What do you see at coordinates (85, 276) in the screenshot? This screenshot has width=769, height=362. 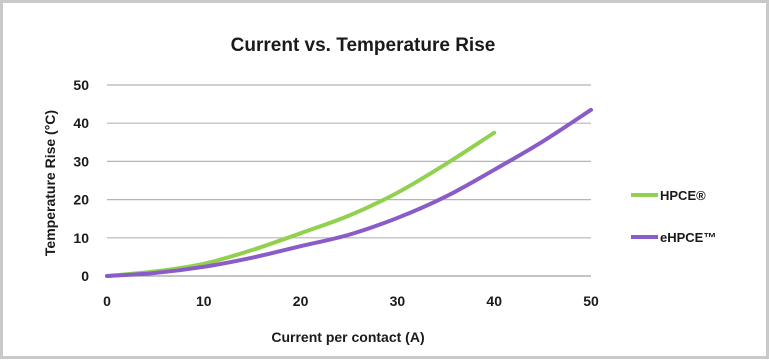 I see `y-tick-label: 0` at bounding box center [85, 276].